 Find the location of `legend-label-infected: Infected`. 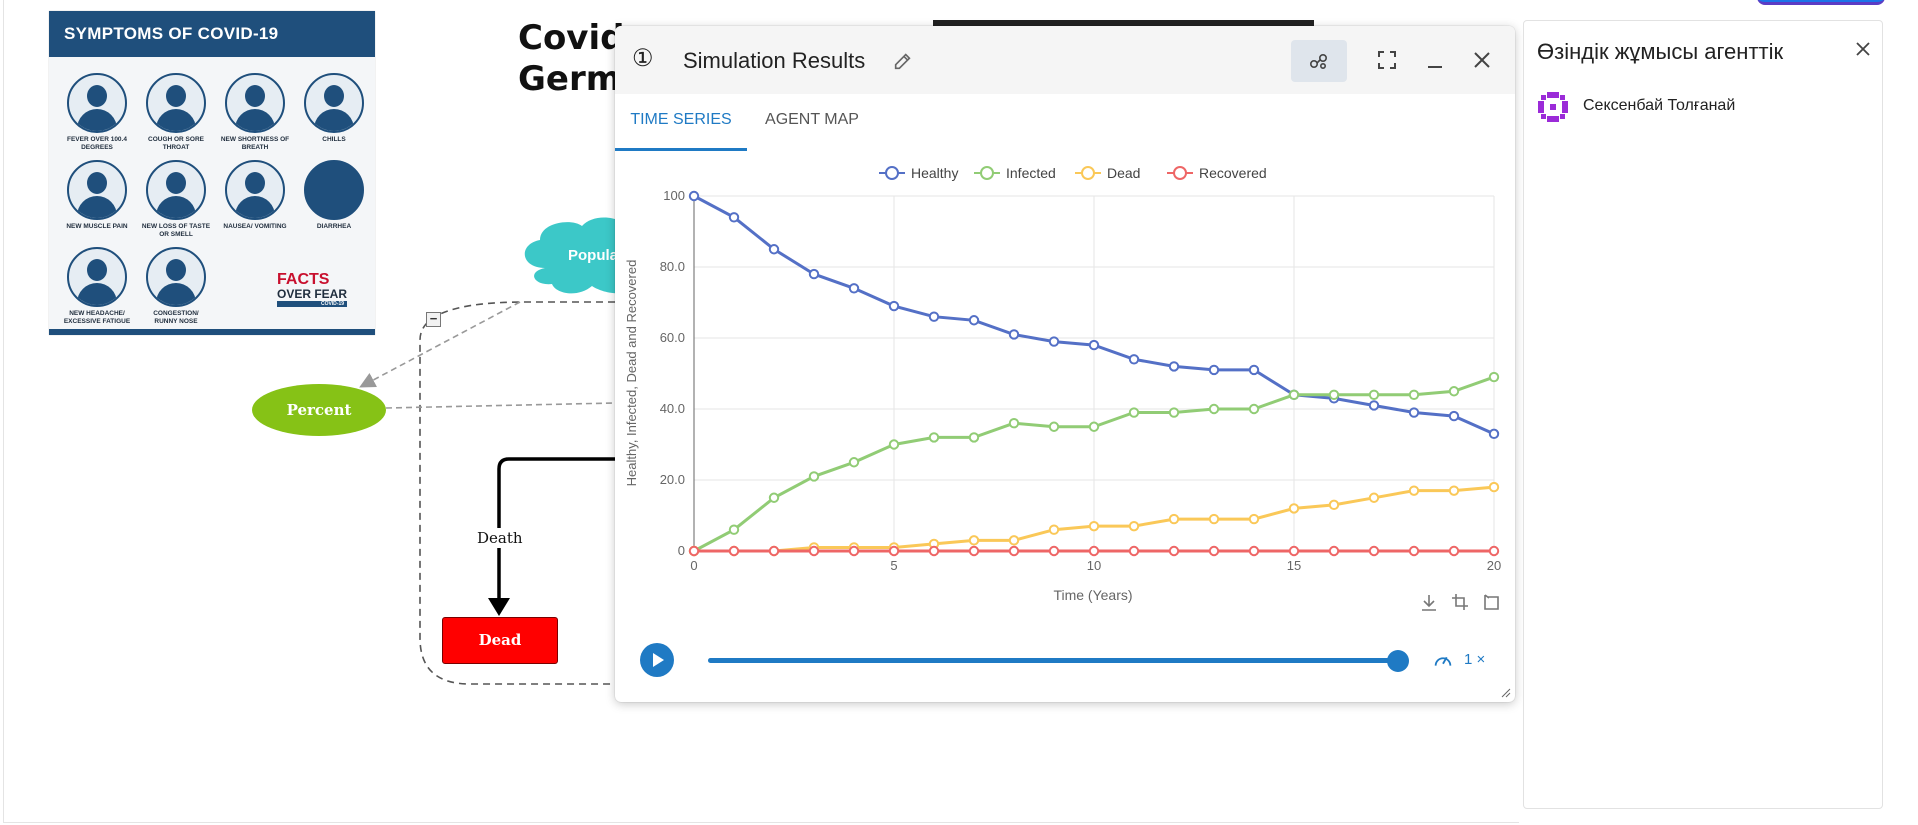

legend-label-infected: Infected is located at coordinates (1031, 173).